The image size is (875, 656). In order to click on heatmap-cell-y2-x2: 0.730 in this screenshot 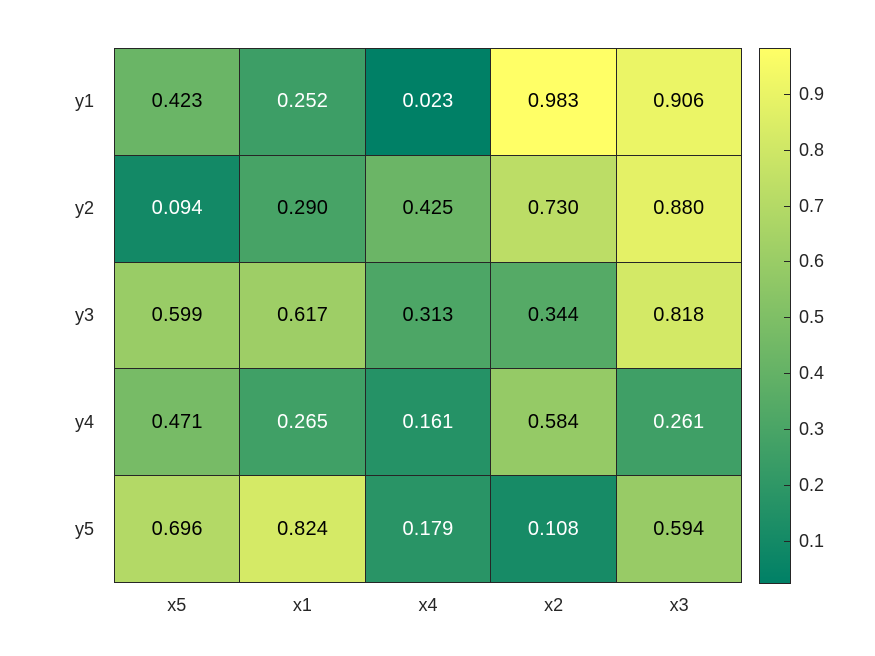, I will do `click(553, 208)`.